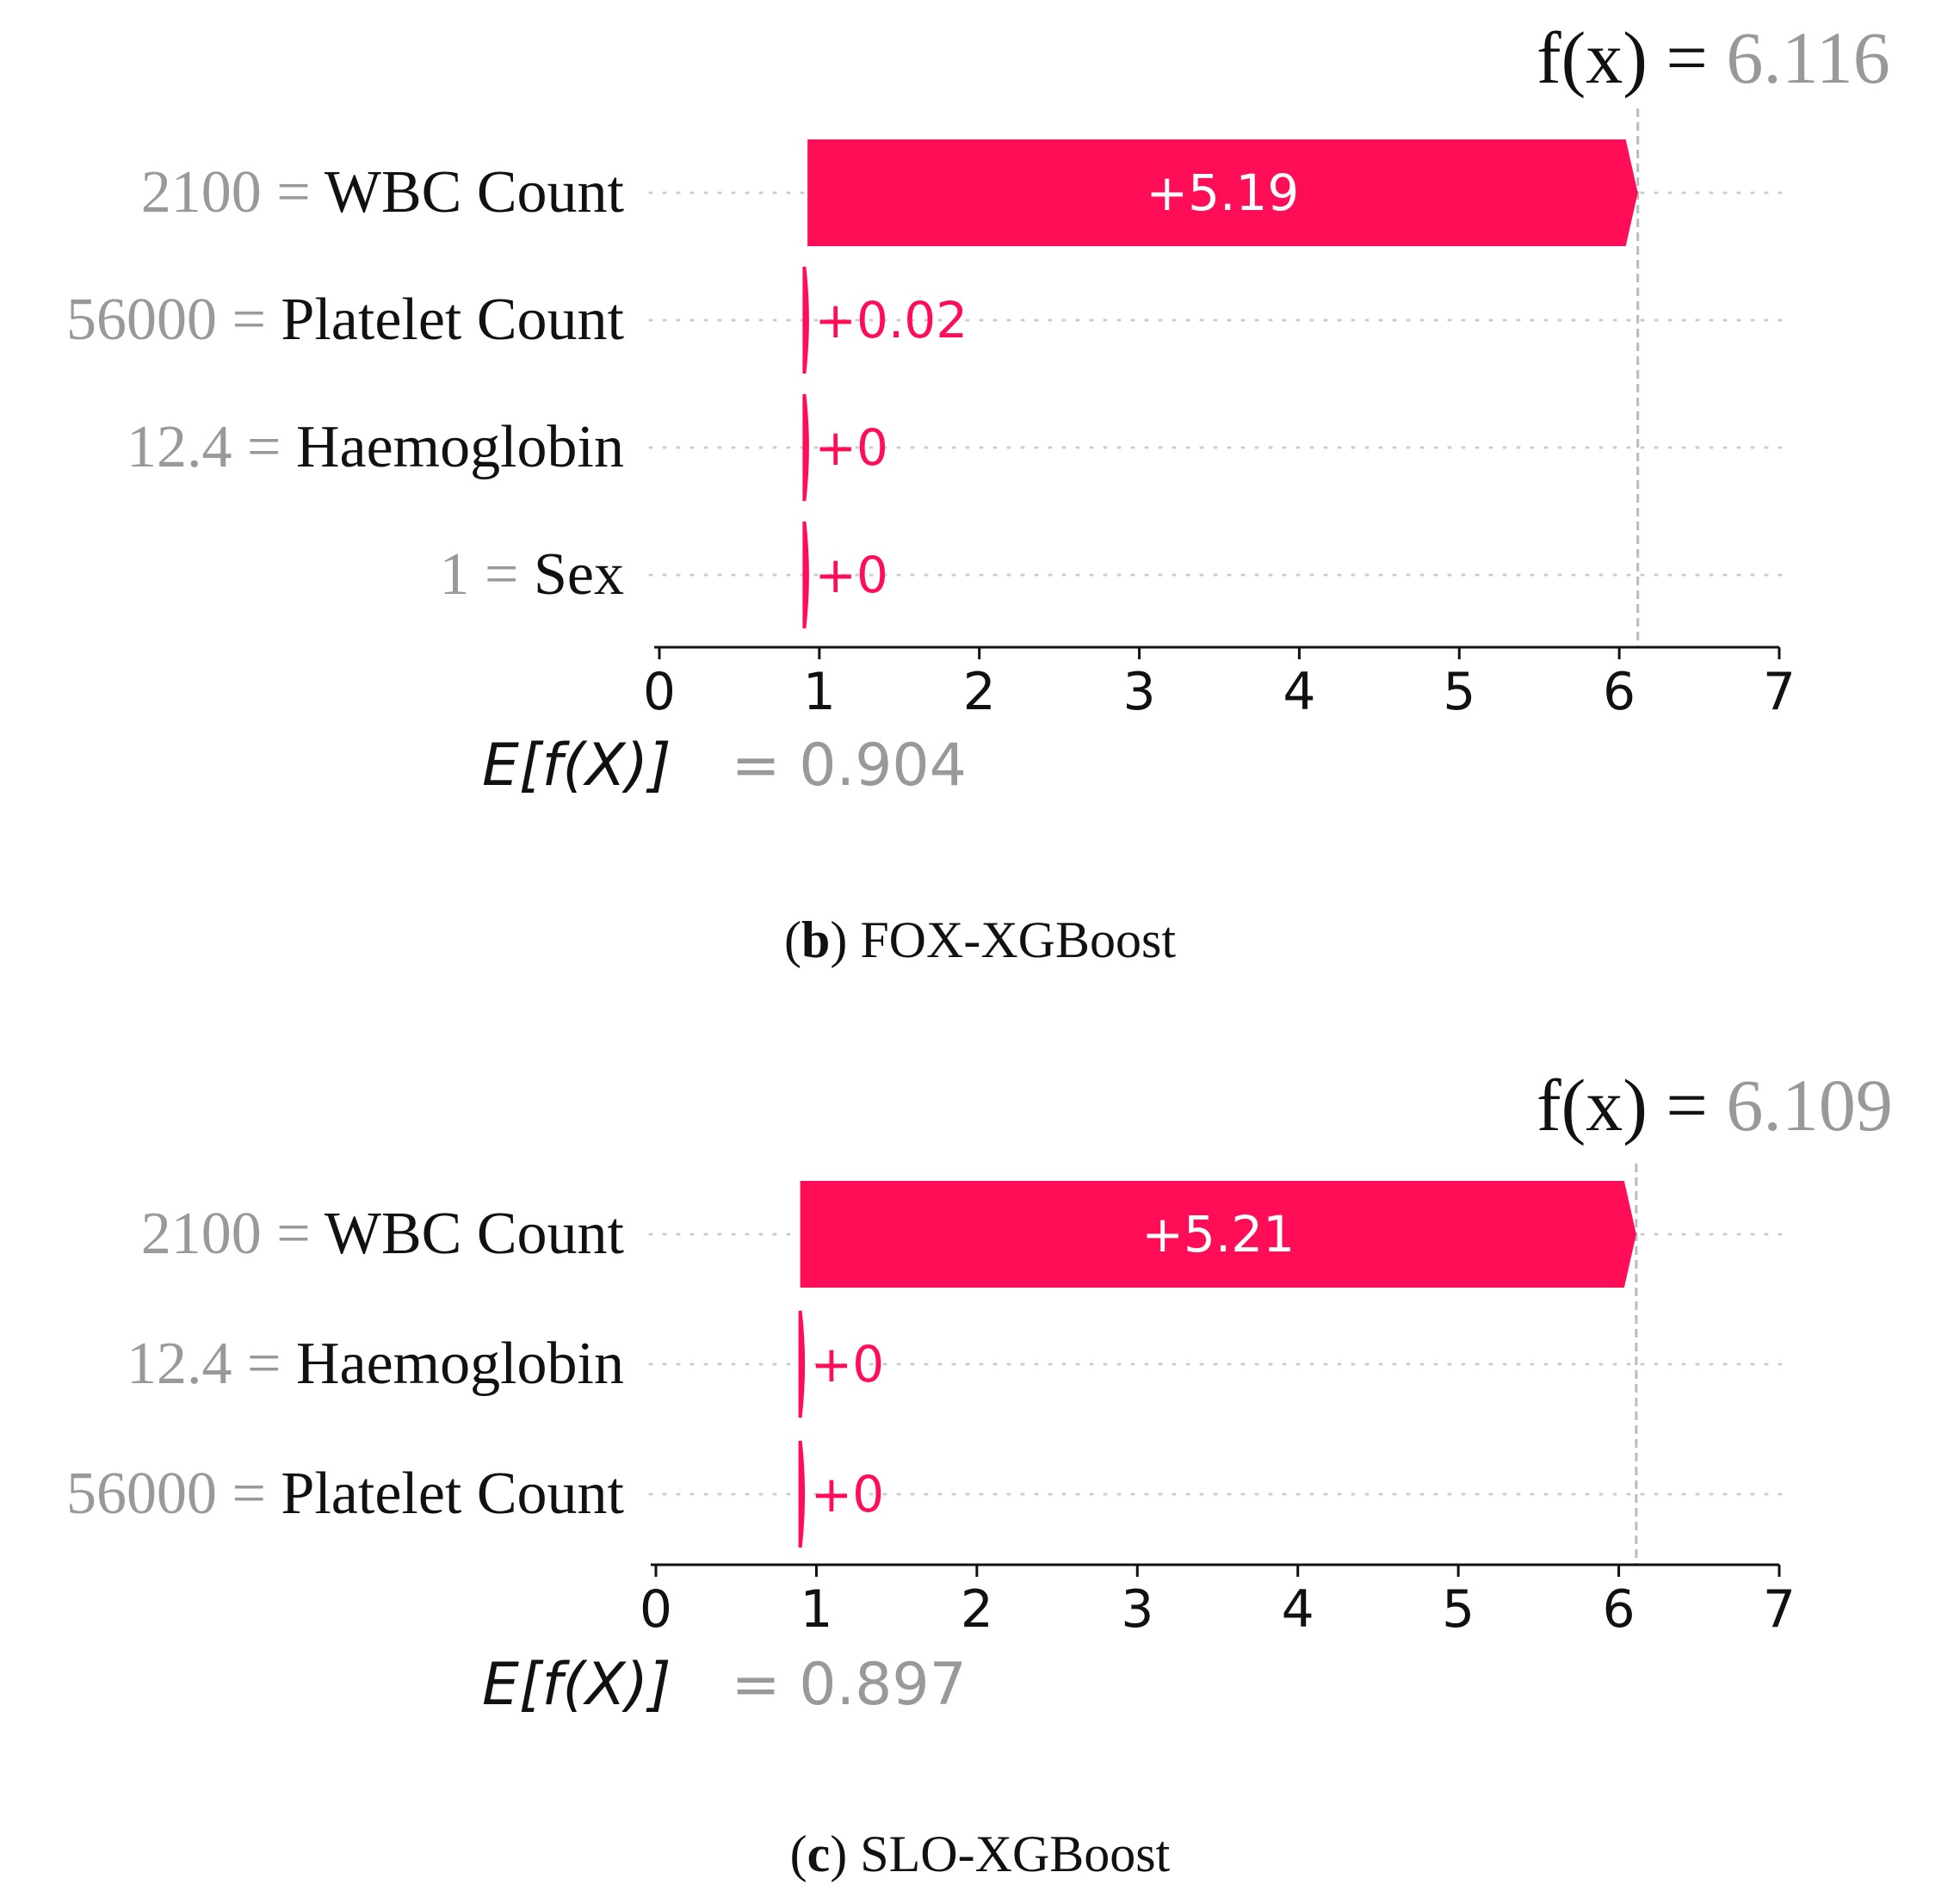 This screenshot has width=1960, height=1903. I want to click on fx-value: 6.109, so click(1809, 1105).